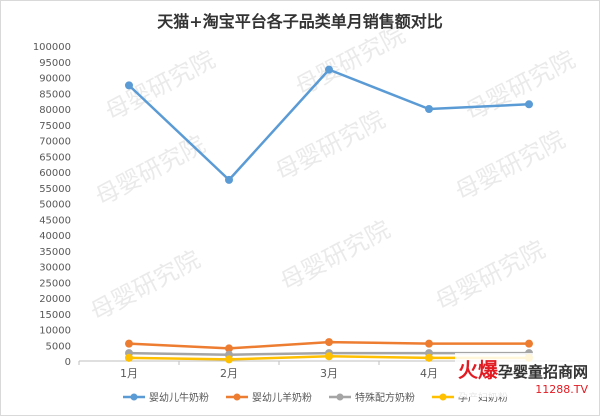 Image resolution: width=600 pixels, height=416 pixels. What do you see at coordinates (55, 252) in the screenshot?
I see `y-tick-label: 35000` at bounding box center [55, 252].